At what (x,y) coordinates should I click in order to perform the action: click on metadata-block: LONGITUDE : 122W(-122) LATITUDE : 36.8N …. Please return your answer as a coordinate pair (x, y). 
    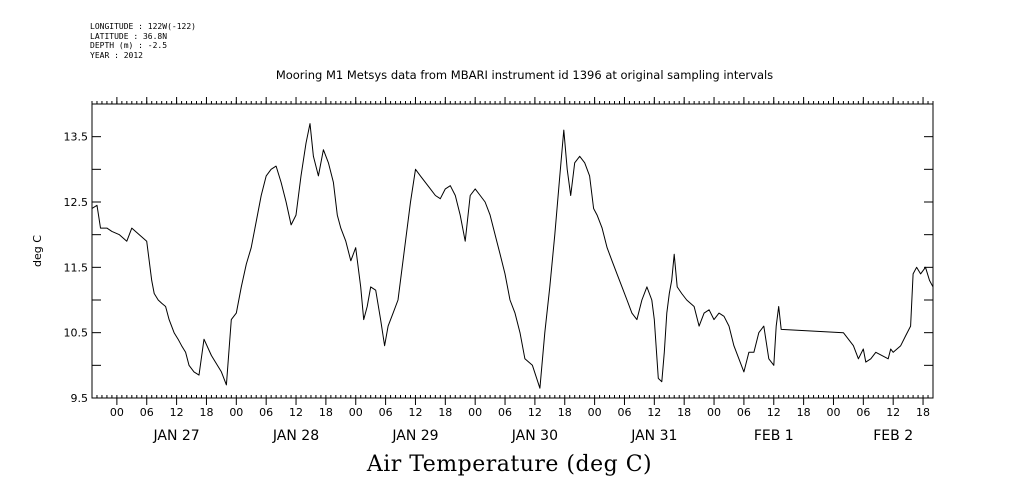
    Looking at the image, I should click on (143, 41).